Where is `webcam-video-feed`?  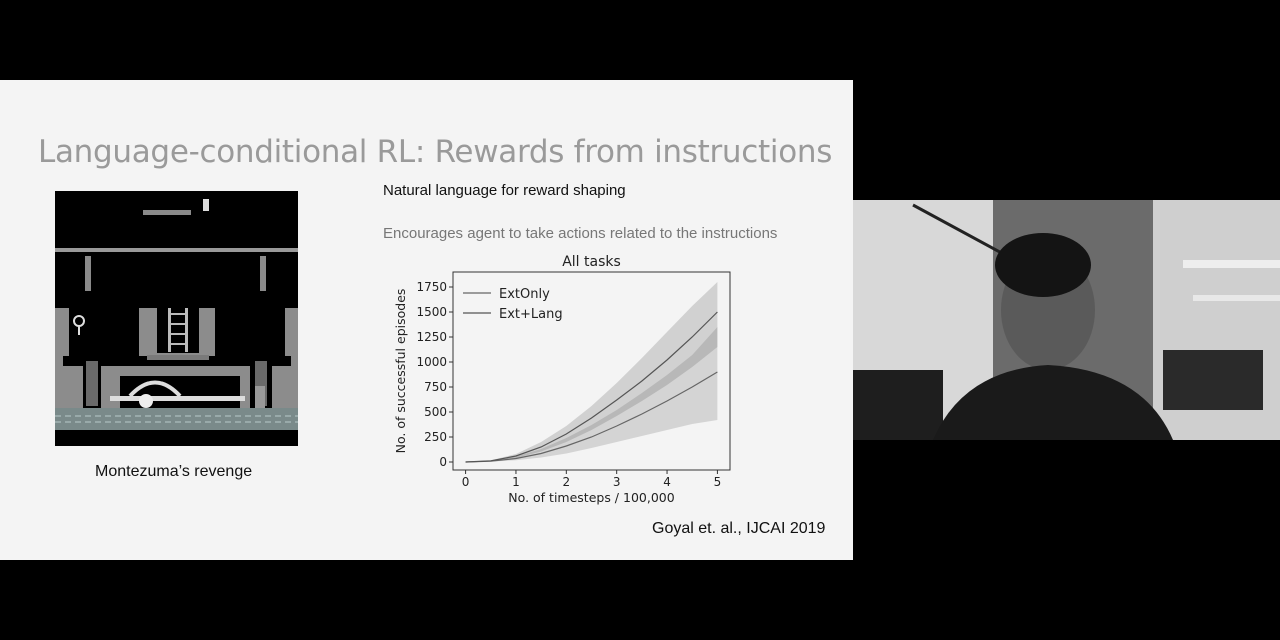
webcam-video-feed is located at coordinates (1066, 320).